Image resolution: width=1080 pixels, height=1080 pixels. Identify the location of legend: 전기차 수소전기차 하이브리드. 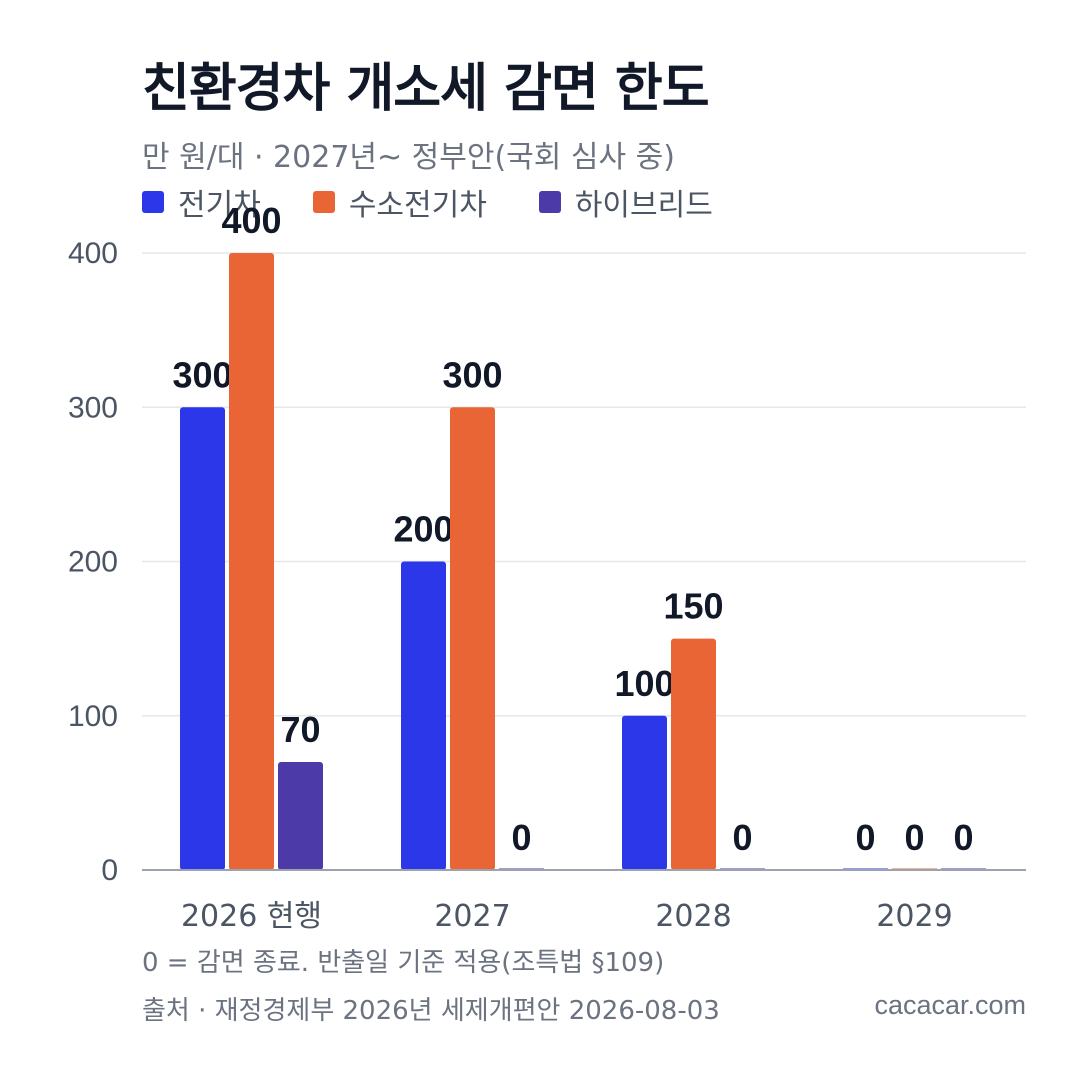
(453, 202).